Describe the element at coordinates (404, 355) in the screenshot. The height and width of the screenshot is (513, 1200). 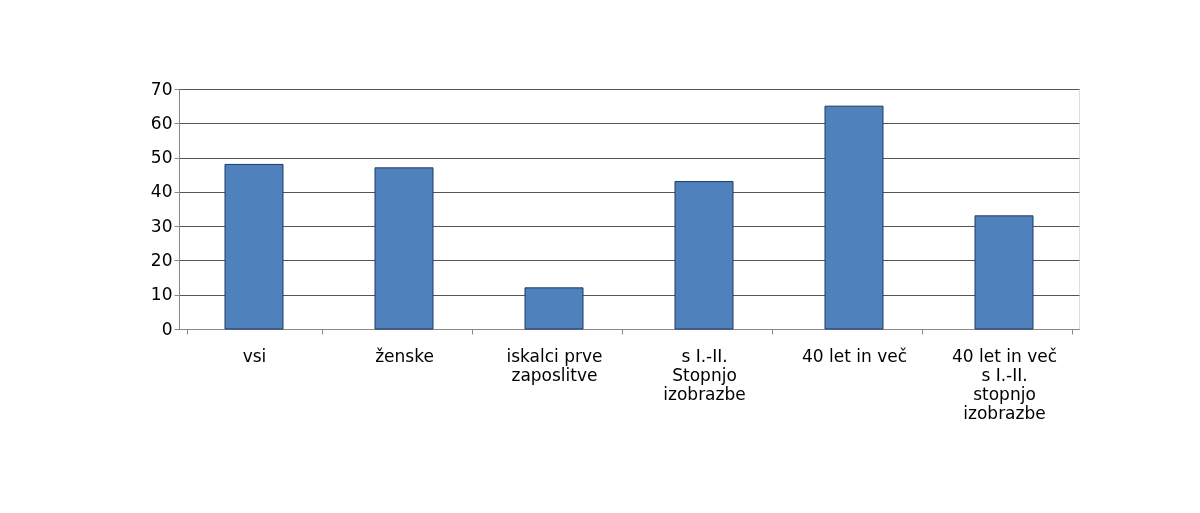
I see `x-tick-label: ženske` at that location.